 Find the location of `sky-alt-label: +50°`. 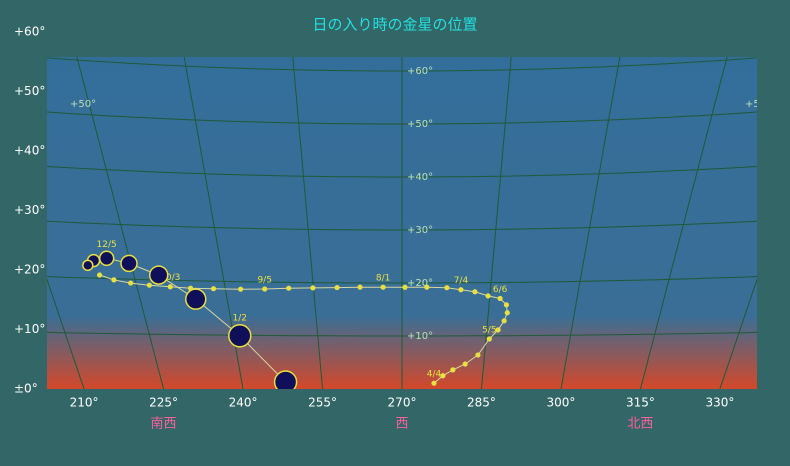

sky-alt-label: +50° is located at coordinates (420, 124).